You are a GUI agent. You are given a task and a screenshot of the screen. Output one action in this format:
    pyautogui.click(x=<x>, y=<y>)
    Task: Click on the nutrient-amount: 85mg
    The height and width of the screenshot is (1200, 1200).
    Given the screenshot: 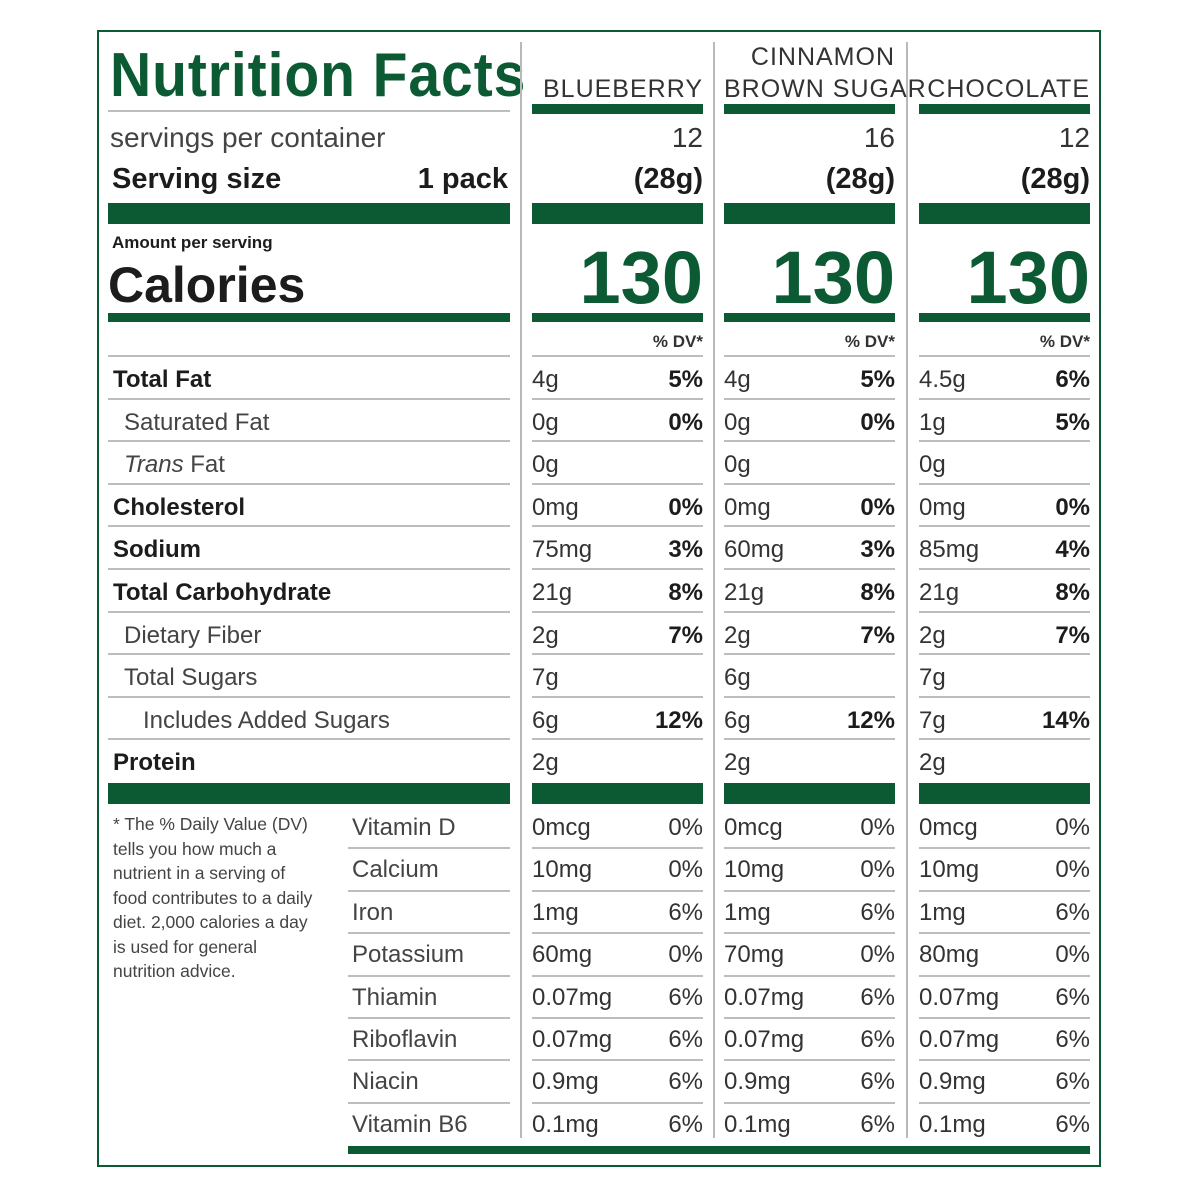 What is the action you would take?
    pyautogui.click(x=949, y=550)
    